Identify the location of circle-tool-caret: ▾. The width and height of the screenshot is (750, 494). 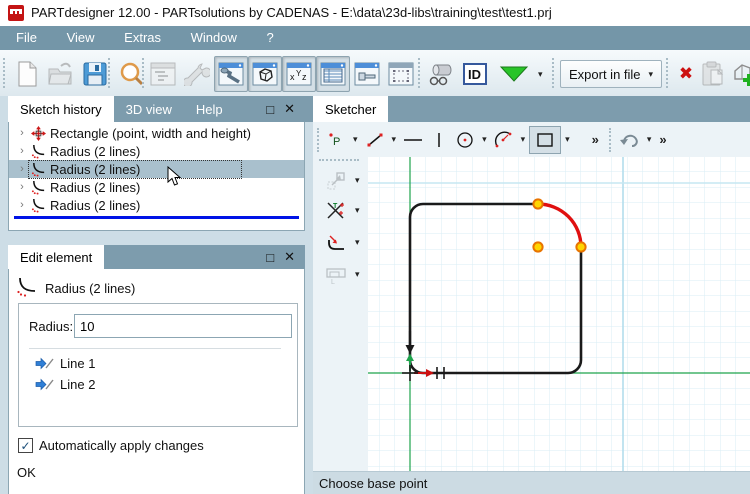
(484, 139).